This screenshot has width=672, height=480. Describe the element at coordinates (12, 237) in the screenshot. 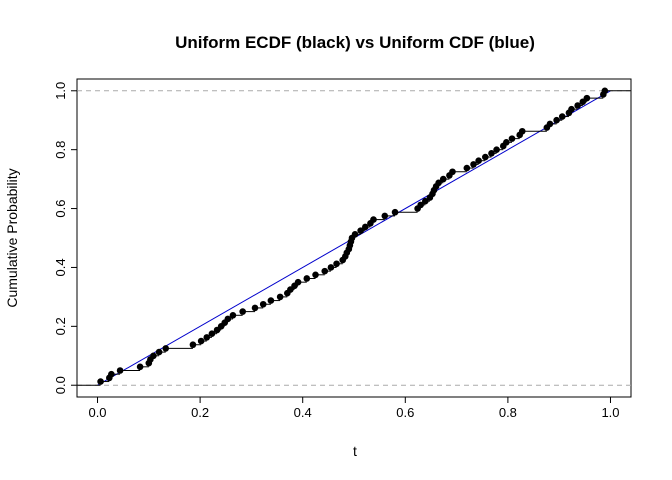

I see `y-axis-label: Cumulative Probability` at that location.